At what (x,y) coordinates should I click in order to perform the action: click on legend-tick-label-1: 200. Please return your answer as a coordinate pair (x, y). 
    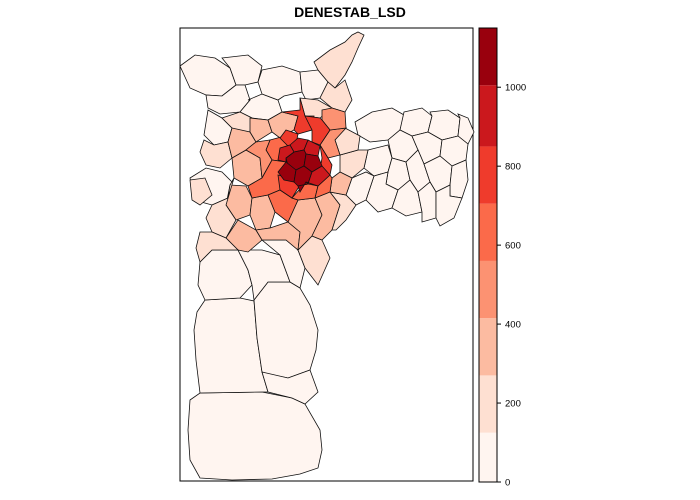
    Looking at the image, I should click on (513, 404).